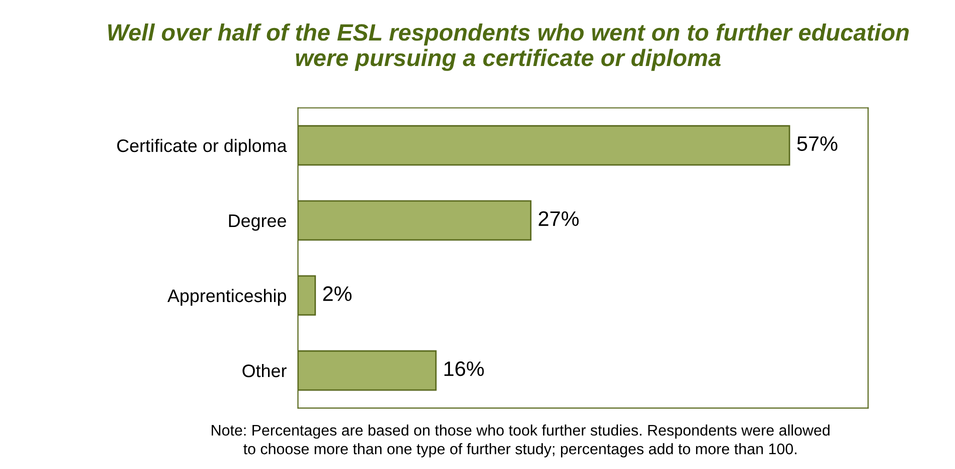  I want to click on y-tick-label: Degree, so click(257, 222).